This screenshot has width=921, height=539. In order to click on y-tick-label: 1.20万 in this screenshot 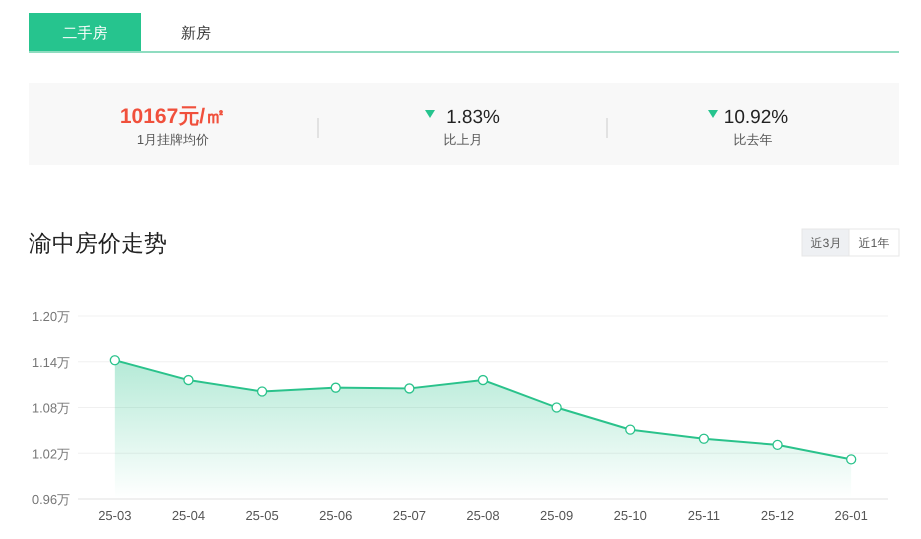, I will do `click(51, 316)`.